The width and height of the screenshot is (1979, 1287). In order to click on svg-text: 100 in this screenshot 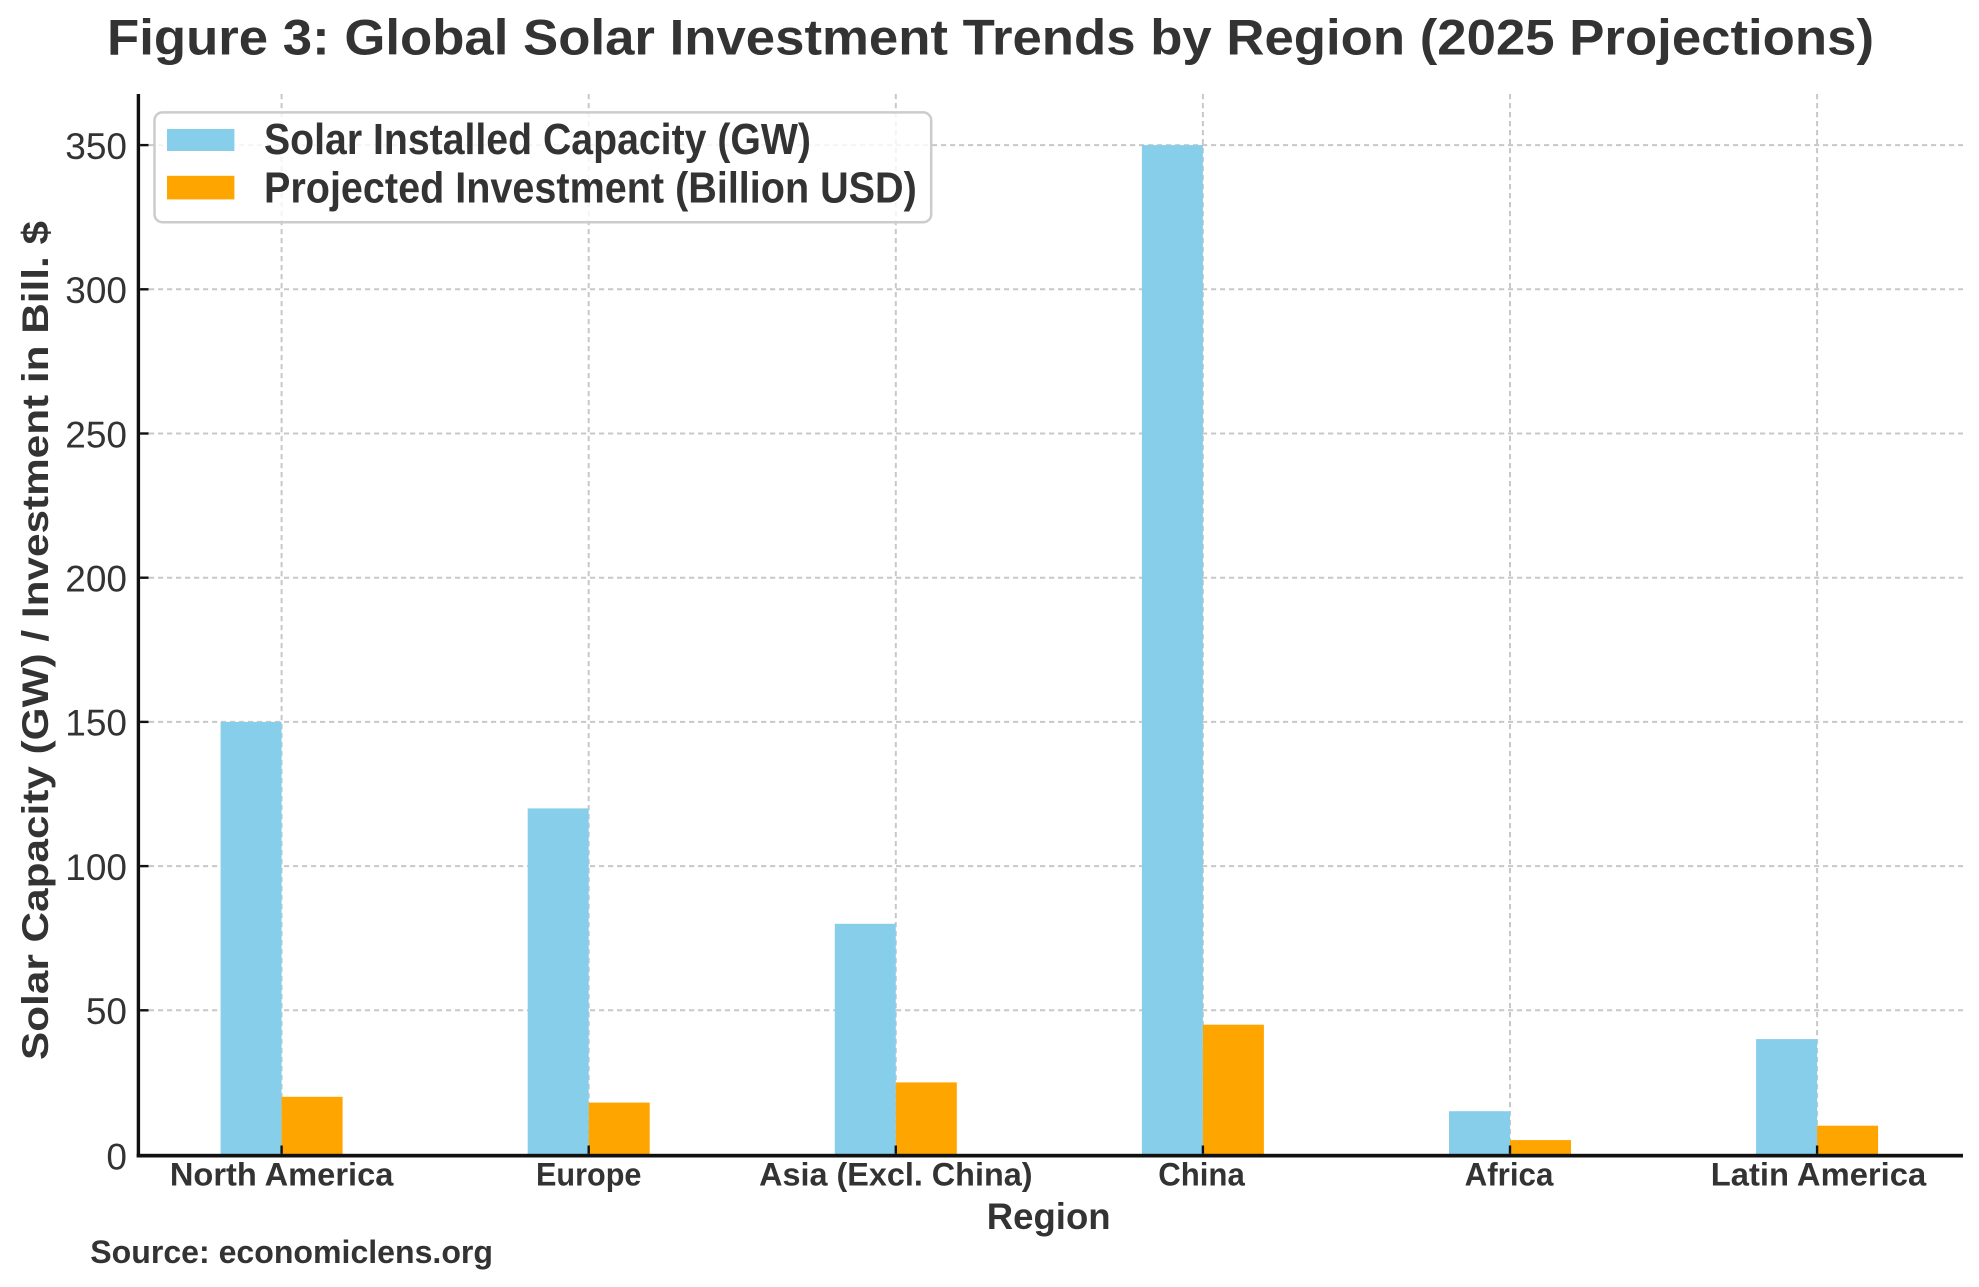, I will do `click(96, 867)`.